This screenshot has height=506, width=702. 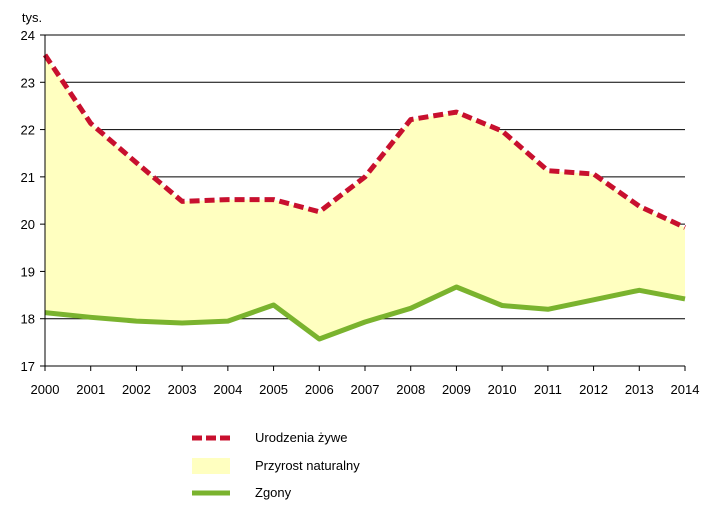 What do you see at coordinates (45, 389) in the screenshot?
I see `x-tick-label: 2000` at bounding box center [45, 389].